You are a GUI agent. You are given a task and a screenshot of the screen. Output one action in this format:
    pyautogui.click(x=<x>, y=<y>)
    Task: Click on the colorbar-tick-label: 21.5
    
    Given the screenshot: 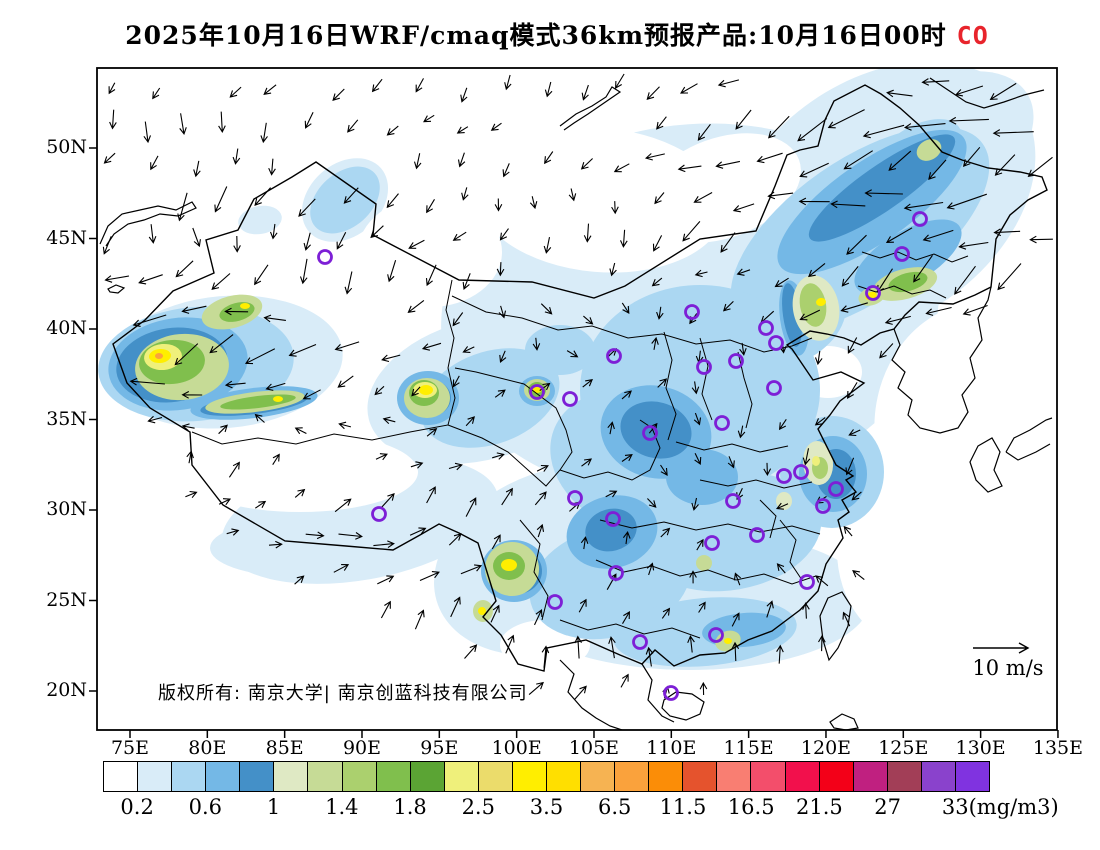 What is the action you would take?
    pyautogui.click(x=819, y=807)
    